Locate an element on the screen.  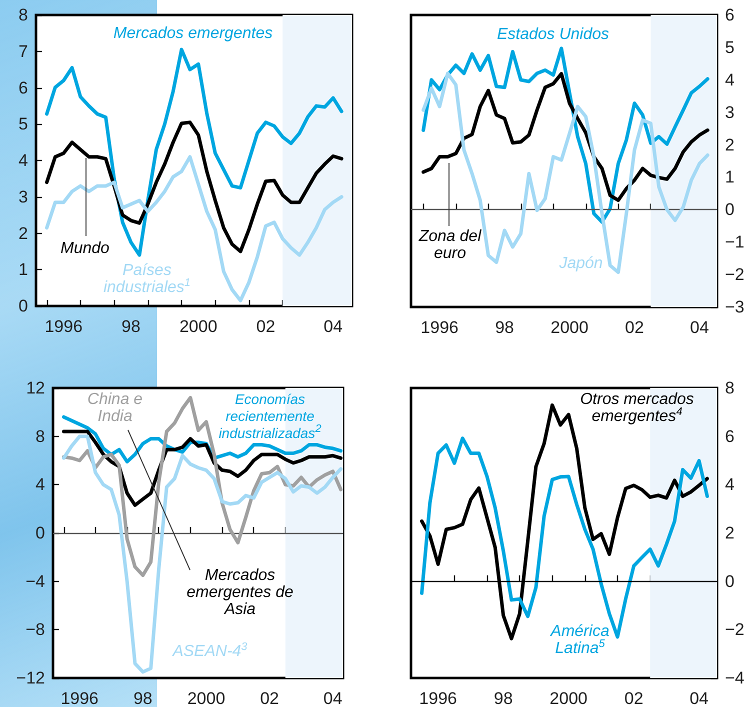
series-label: China e India is located at coordinates (115, 408).